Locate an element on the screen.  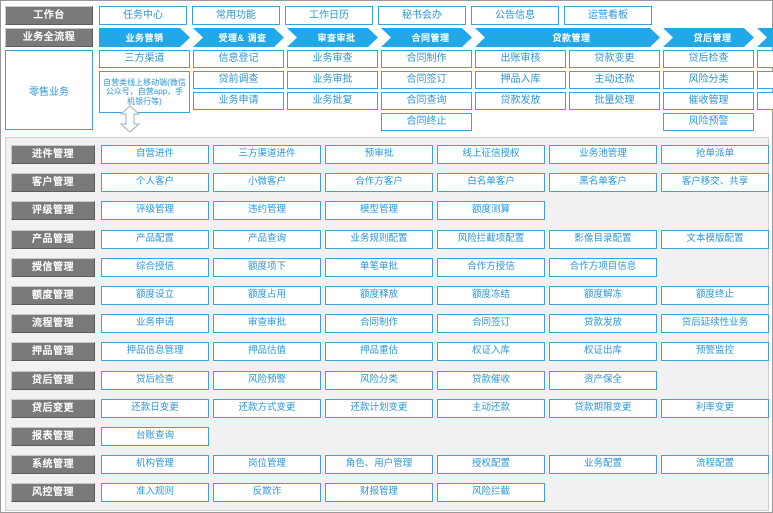
module-item: 反欺诈 is located at coordinates (267, 493).